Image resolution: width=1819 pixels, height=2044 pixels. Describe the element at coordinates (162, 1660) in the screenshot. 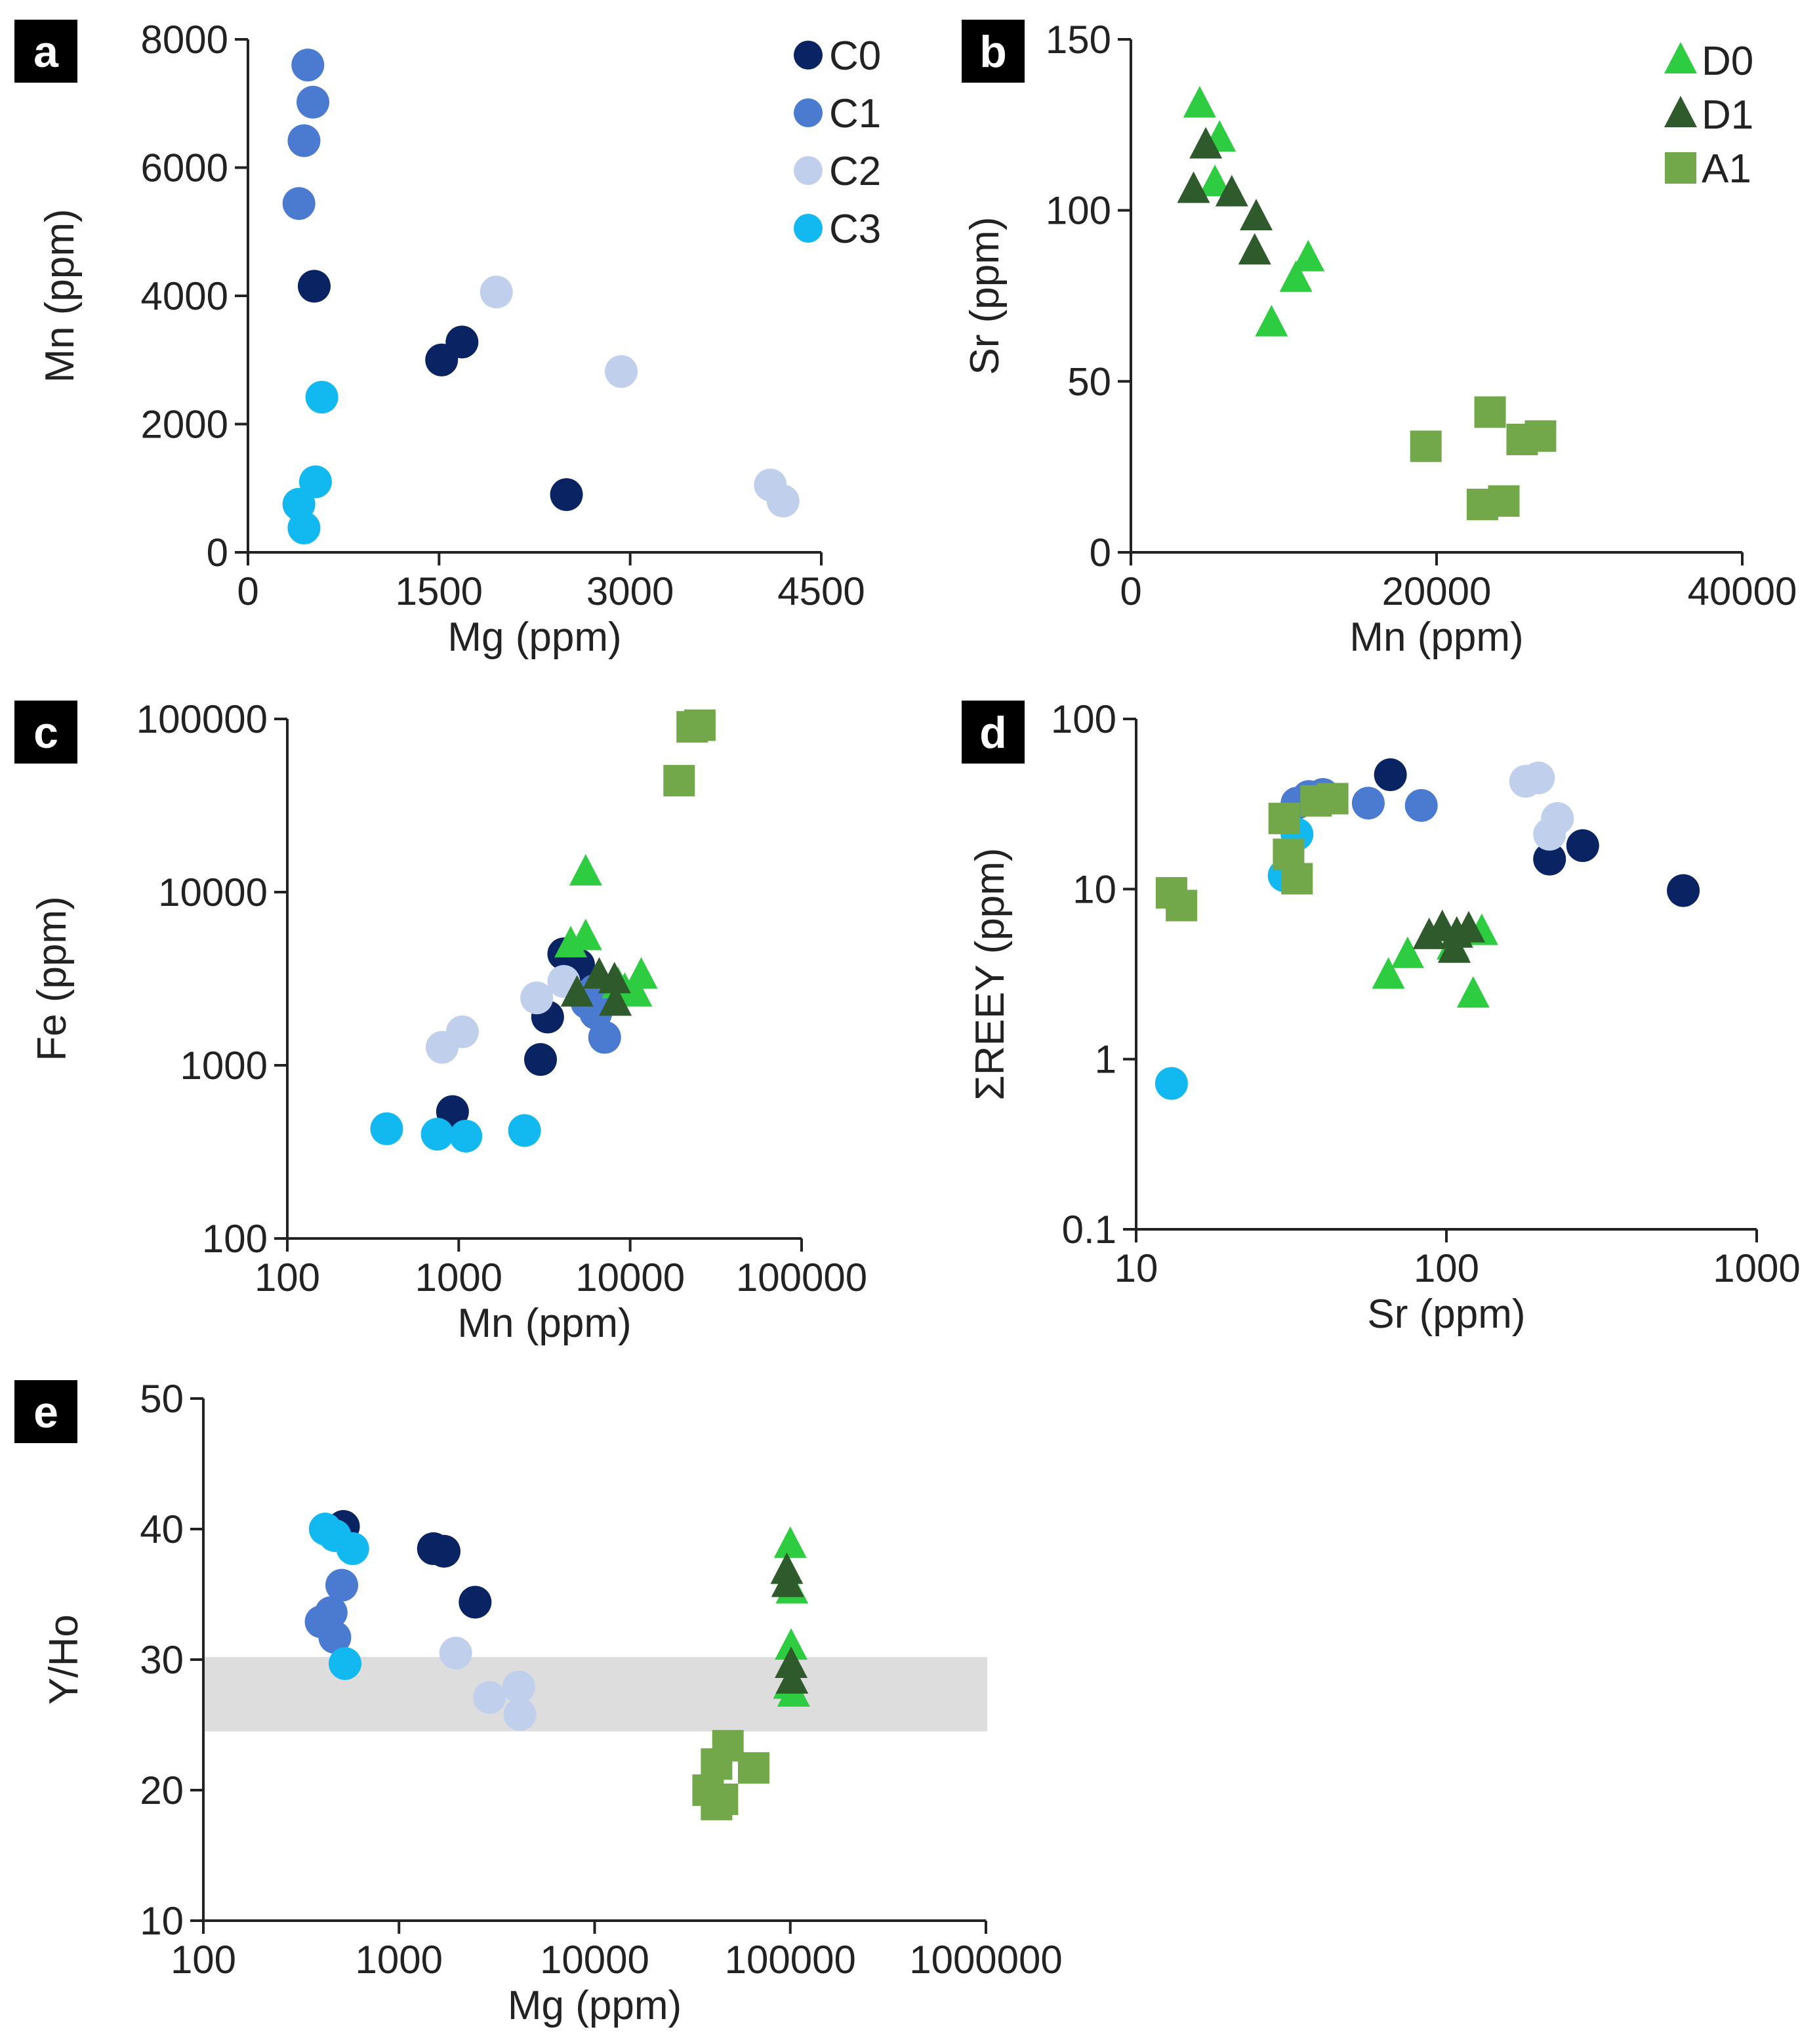

I see `y-tick-label: 30` at that location.